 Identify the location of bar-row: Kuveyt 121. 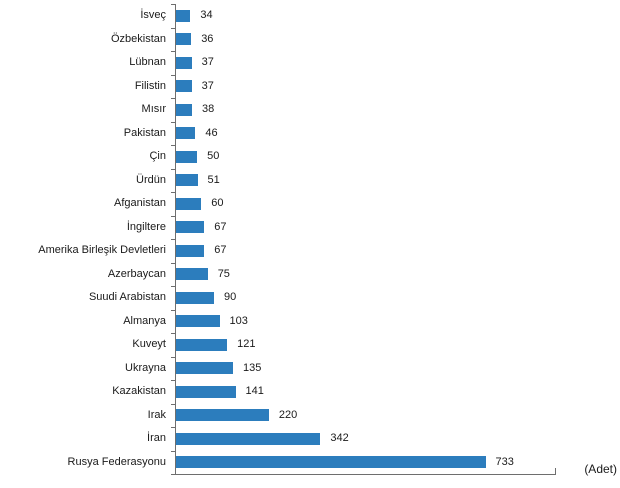
(310, 345).